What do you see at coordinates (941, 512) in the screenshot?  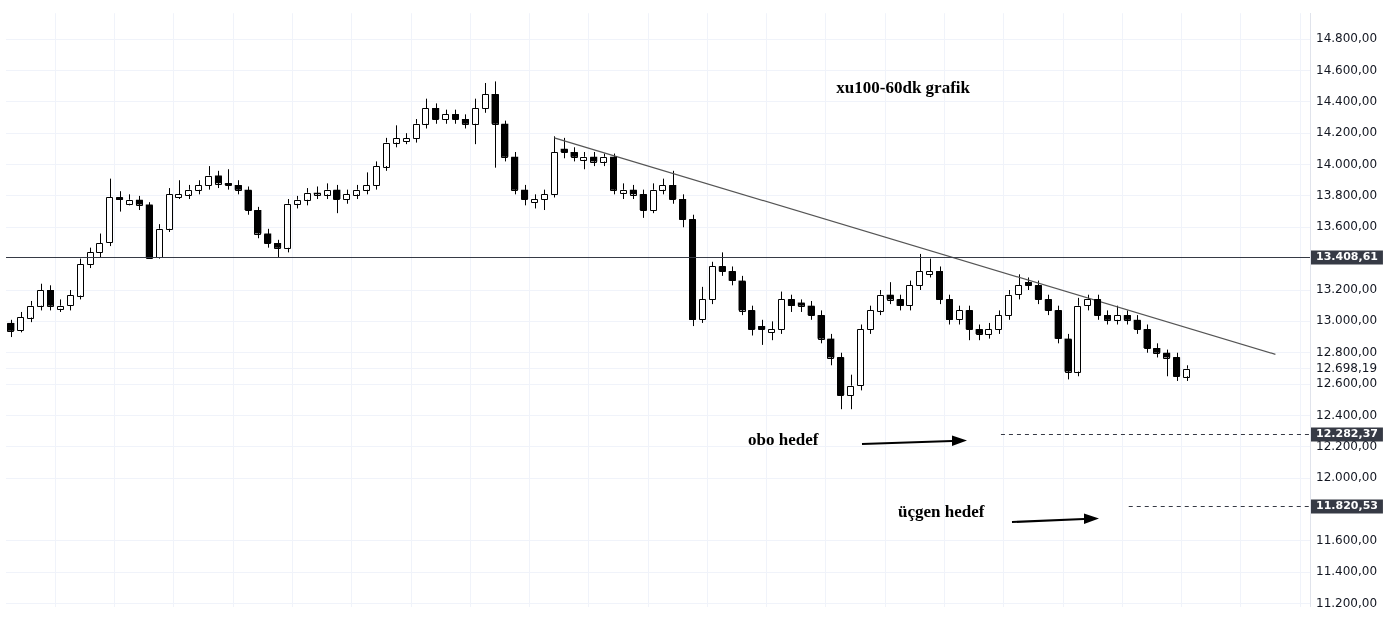 I see `annotation: üçgen hedef` at bounding box center [941, 512].